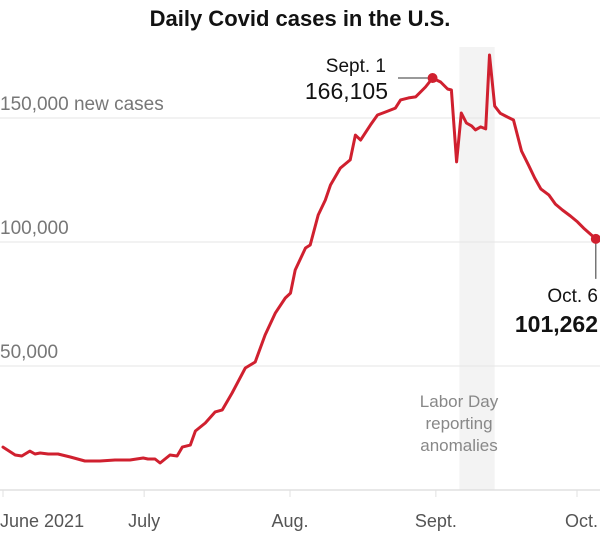 This screenshot has width=600, height=552. I want to click on band-label-line: anomalies, so click(459, 445).